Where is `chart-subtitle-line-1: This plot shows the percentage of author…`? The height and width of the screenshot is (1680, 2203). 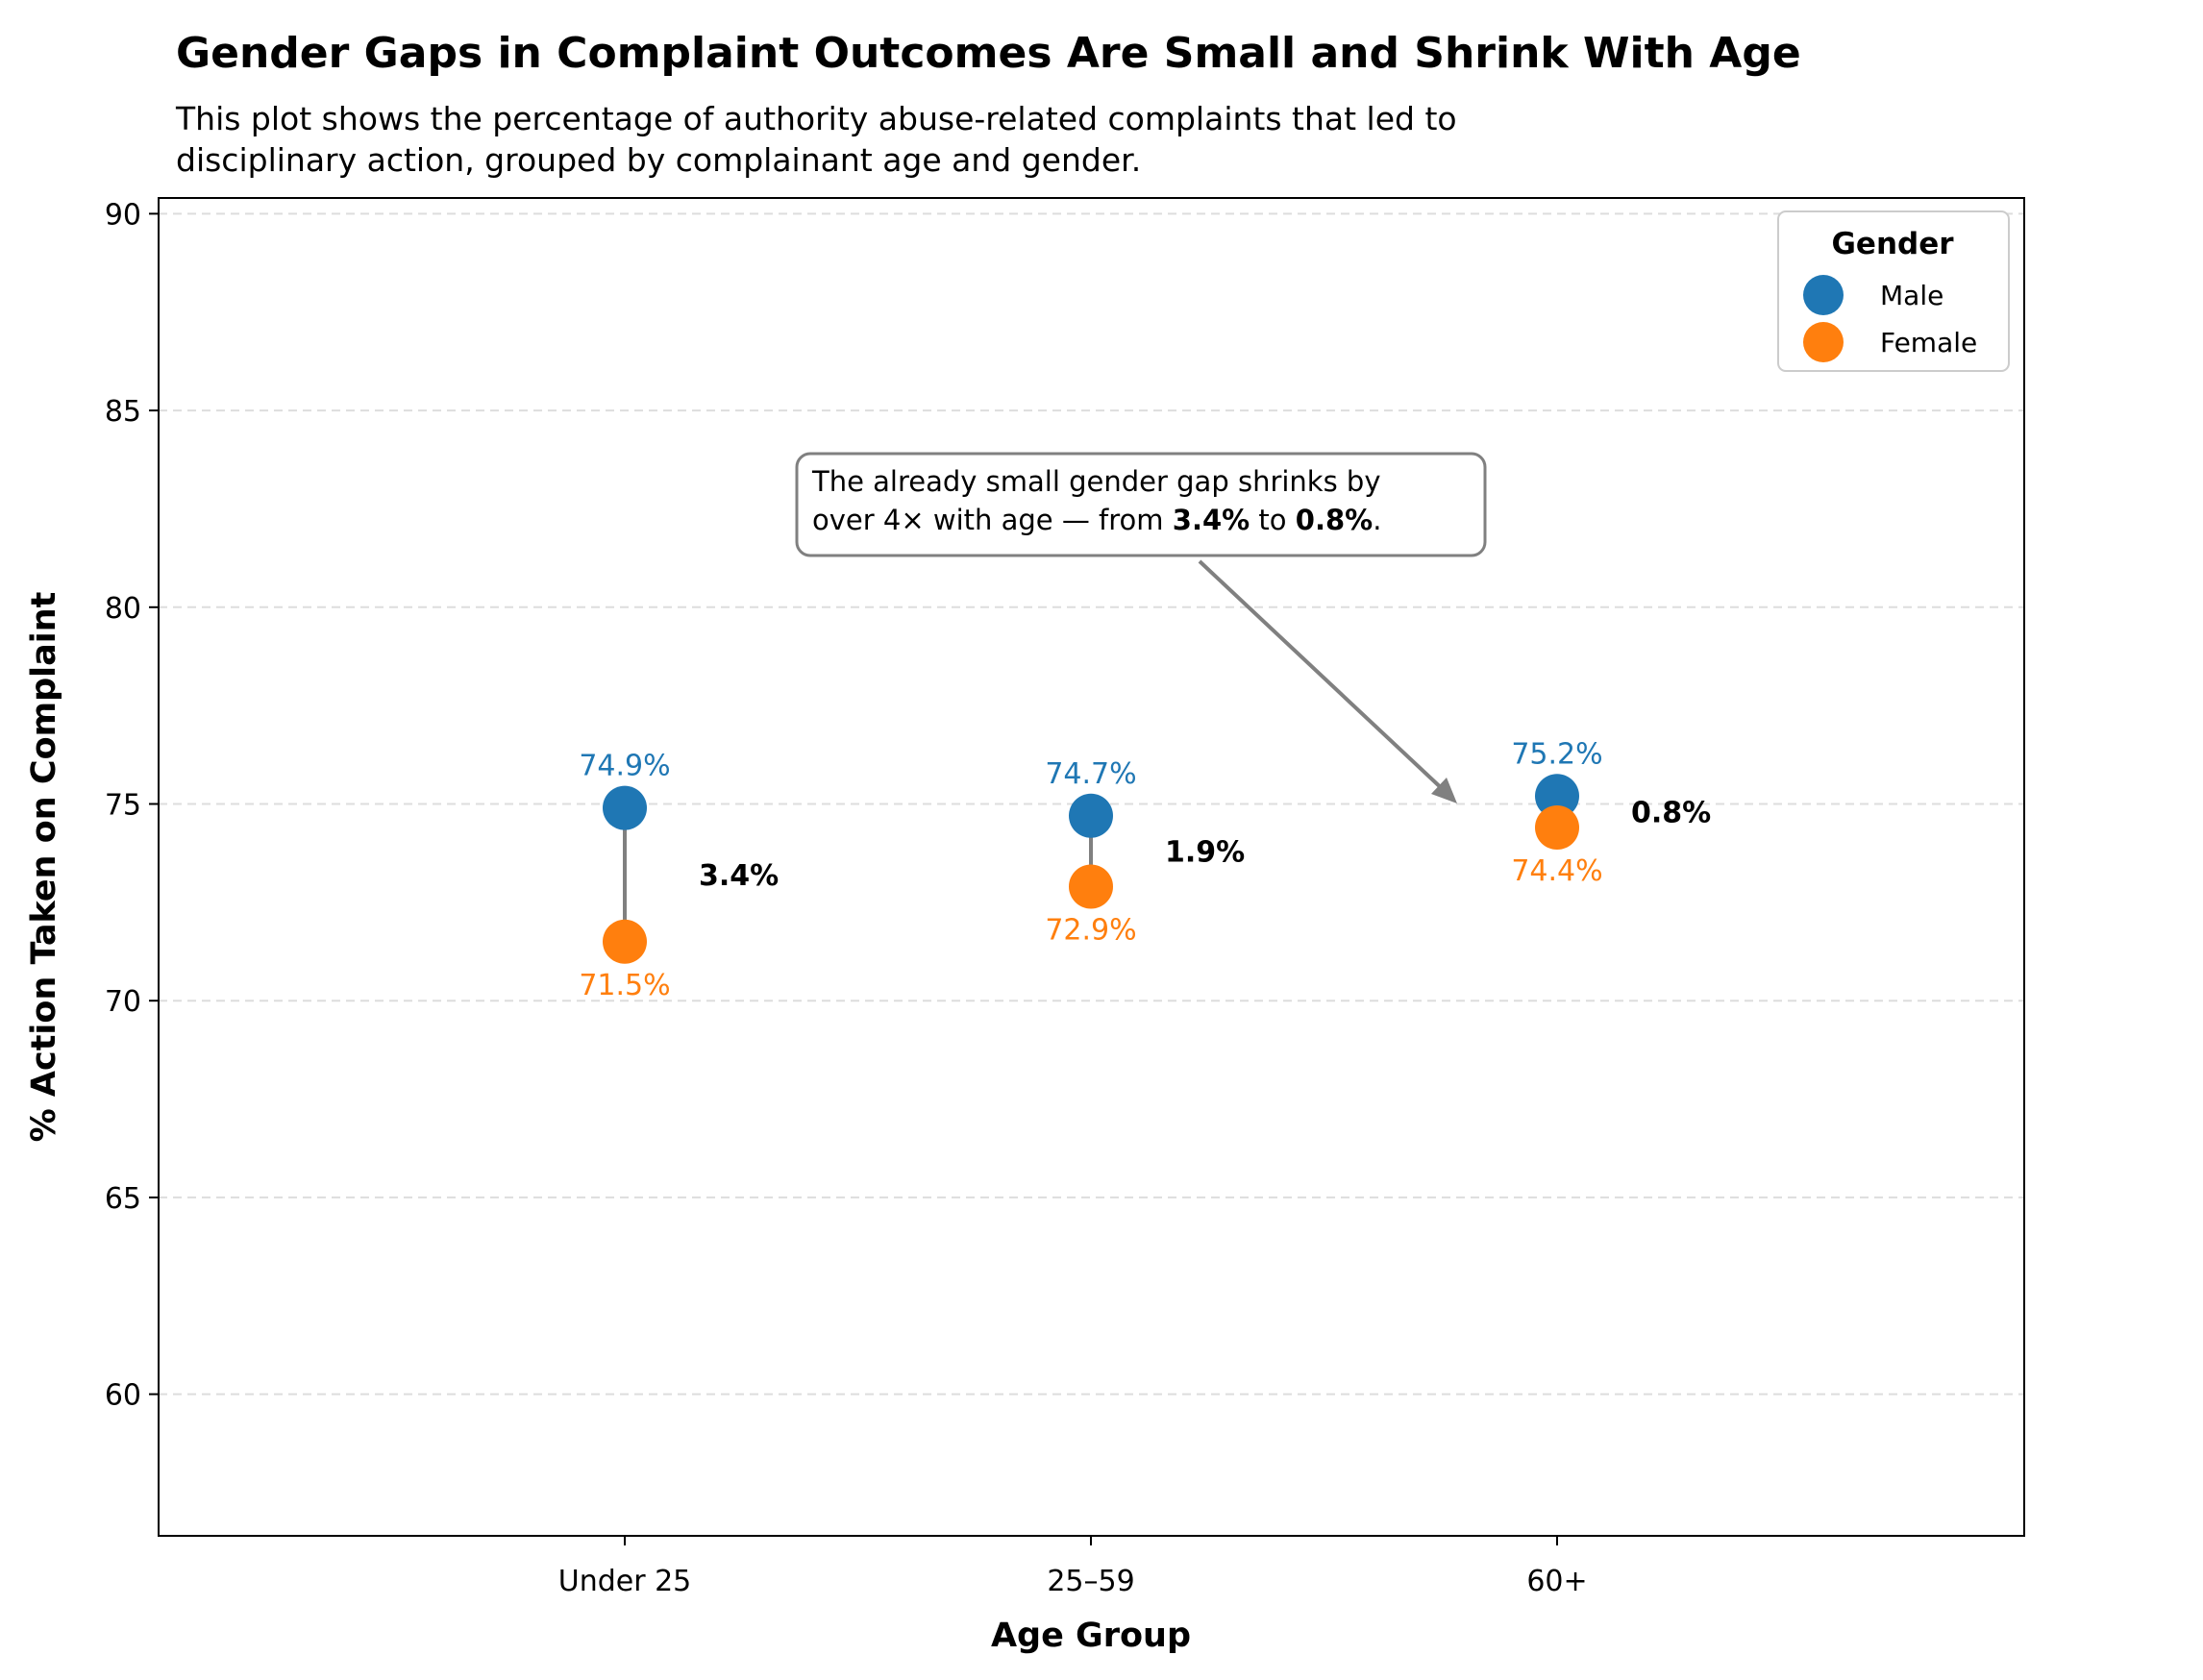 chart-subtitle-line-1: This plot shows the percentage of author… is located at coordinates (816, 119).